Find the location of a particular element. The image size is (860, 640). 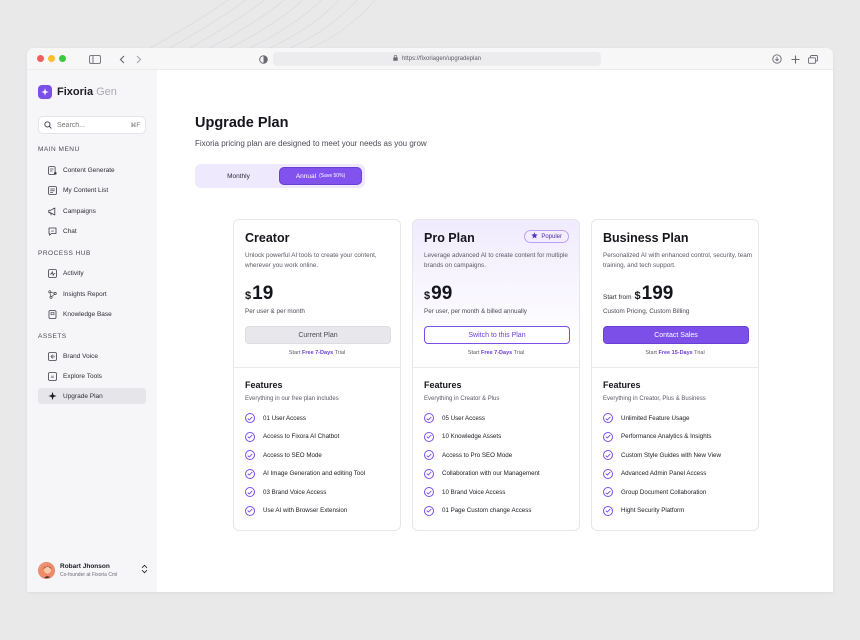

feature-item: 10 Brand Voice Access is located at coordinates (482, 492).